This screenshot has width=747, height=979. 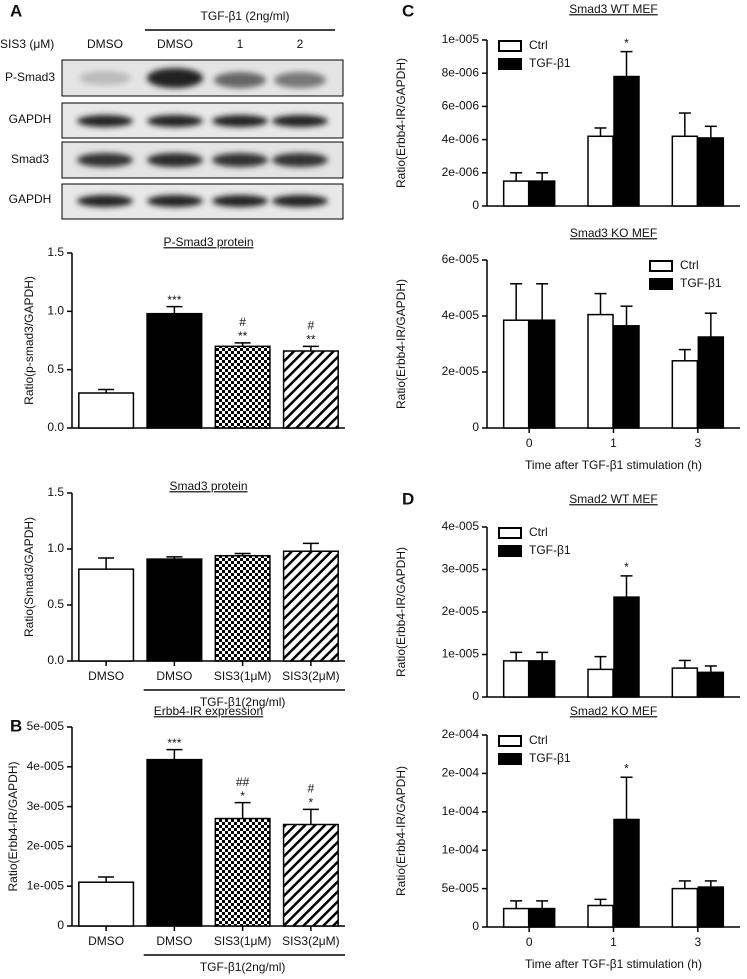 I want to click on y-tick-label: 3e-005, so click(x=46, y=806).